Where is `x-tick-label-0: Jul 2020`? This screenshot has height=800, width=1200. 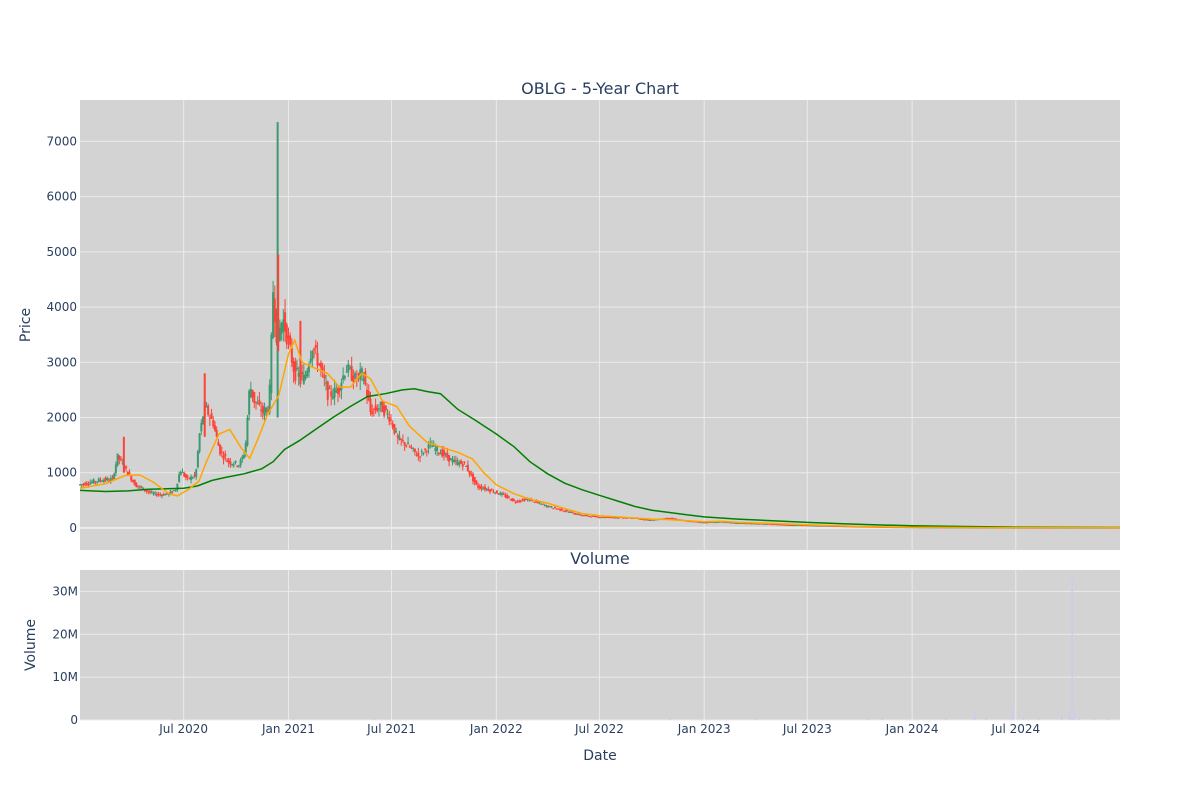 x-tick-label-0: Jul 2020 is located at coordinates (183, 729).